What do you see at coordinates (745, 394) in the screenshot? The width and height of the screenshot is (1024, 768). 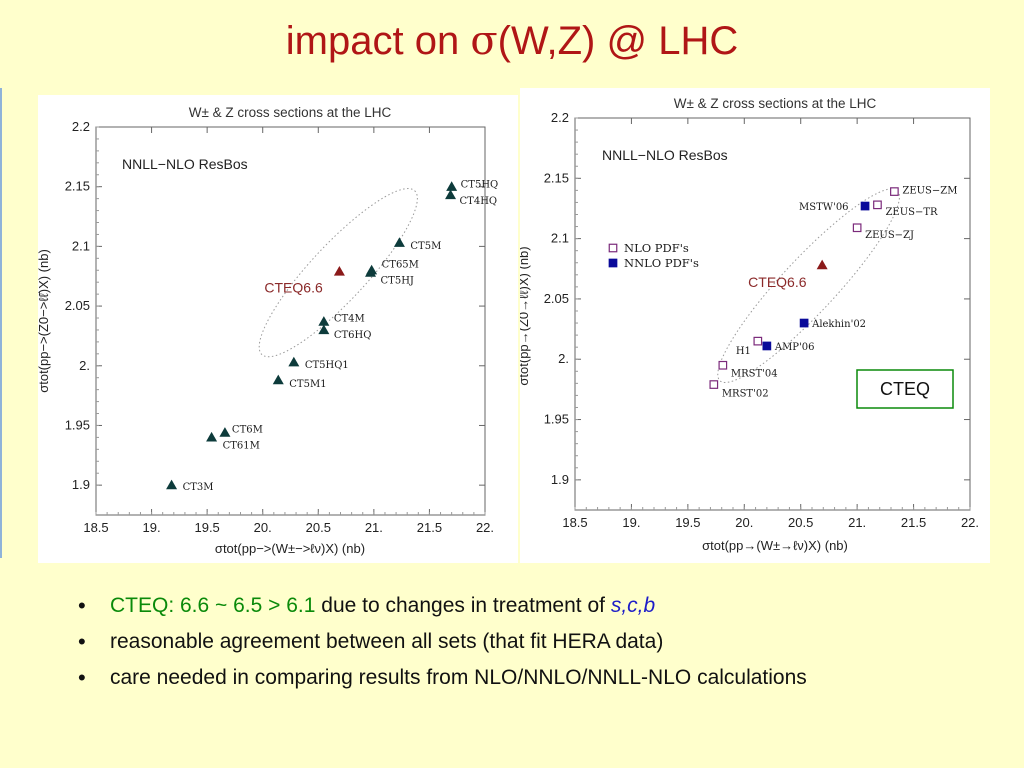 I see `point-label: MRST'02` at bounding box center [745, 394].